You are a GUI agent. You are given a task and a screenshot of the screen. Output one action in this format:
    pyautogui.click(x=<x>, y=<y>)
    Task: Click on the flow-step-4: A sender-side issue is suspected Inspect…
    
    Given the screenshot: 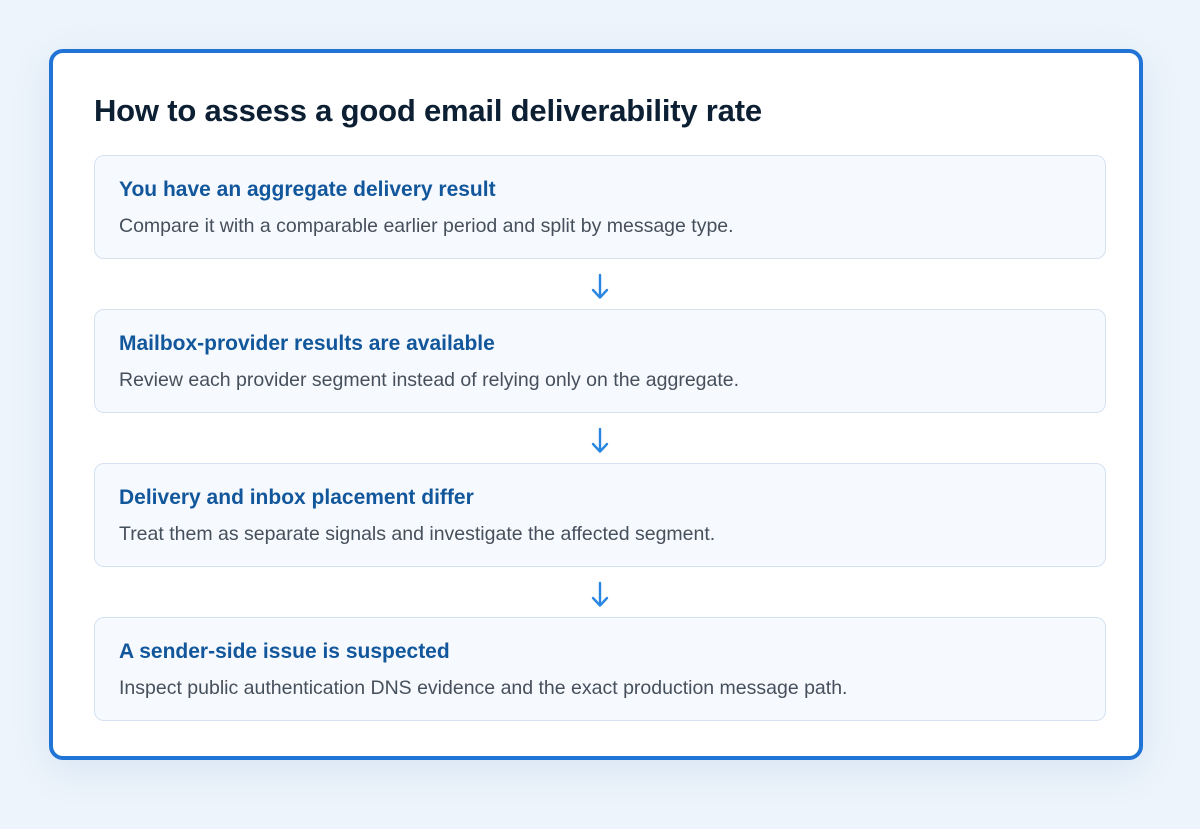 What is the action you would take?
    pyautogui.click(x=600, y=669)
    